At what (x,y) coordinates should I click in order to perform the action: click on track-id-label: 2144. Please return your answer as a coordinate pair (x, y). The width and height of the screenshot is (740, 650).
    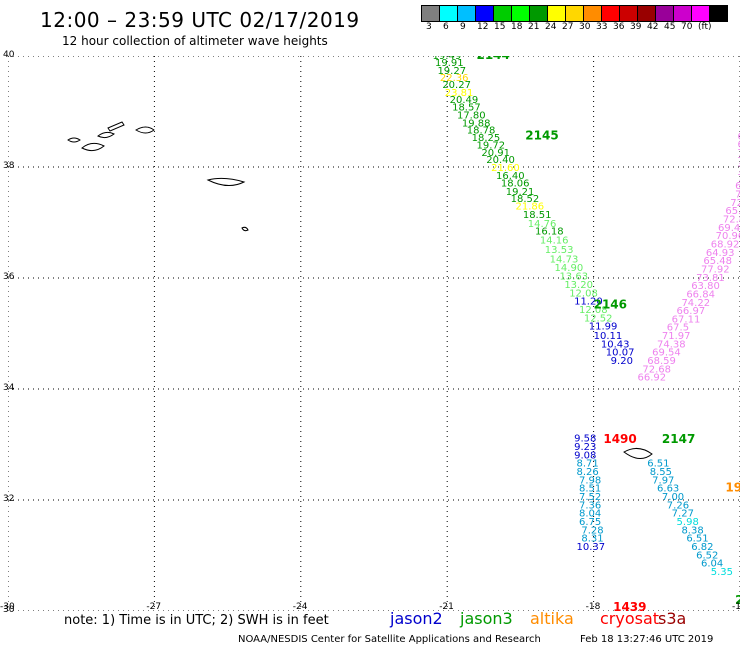
    Looking at the image, I should click on (492, 59).